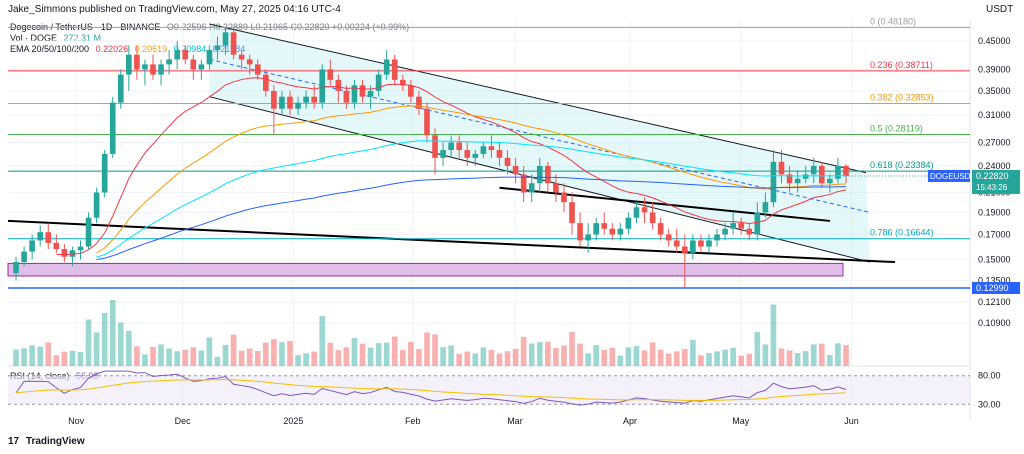  What do you see at coordinates (34, 38) in the screenshot?
I see `volume-label: Vol · DOGE` at bounding box center [34, 38].